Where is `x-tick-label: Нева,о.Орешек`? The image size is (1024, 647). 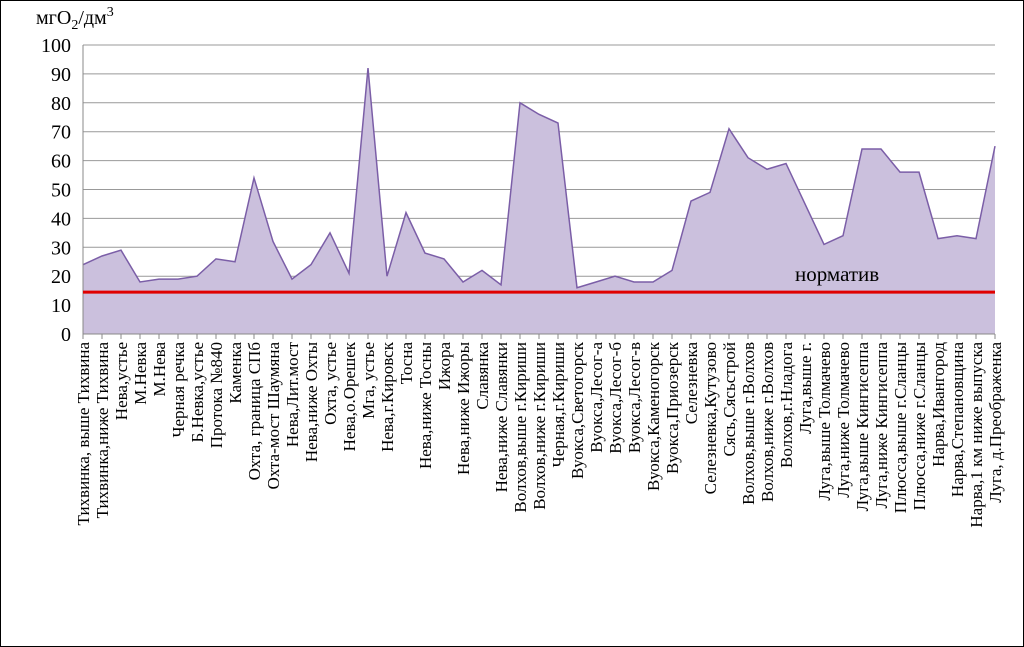
x-tick-label: Нева,о.Орешек is located at coordinates (349, 396).